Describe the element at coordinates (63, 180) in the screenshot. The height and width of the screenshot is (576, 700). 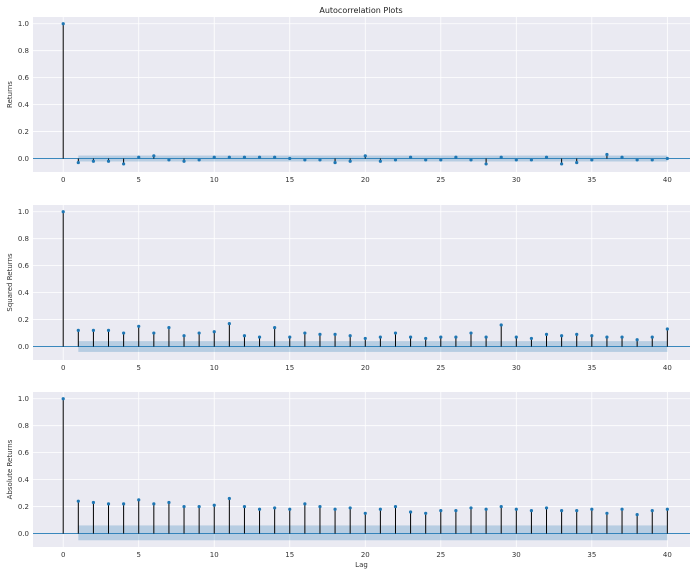
I see `acf-panel-1-xtick-label: 0` at that location.